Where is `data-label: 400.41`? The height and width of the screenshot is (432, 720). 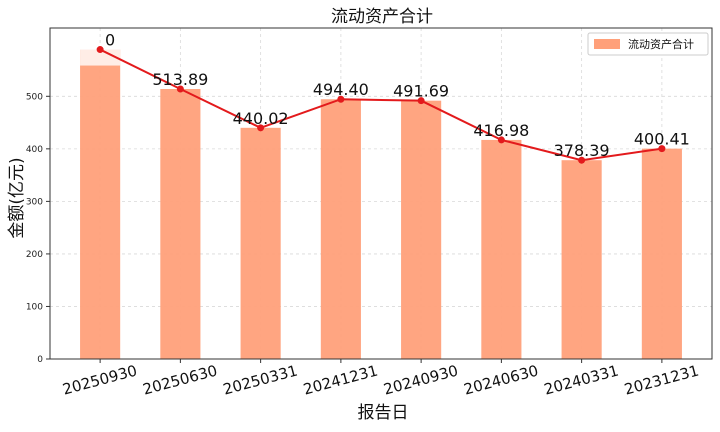 data-label: 400.41 is located at coordinates (662, 139).